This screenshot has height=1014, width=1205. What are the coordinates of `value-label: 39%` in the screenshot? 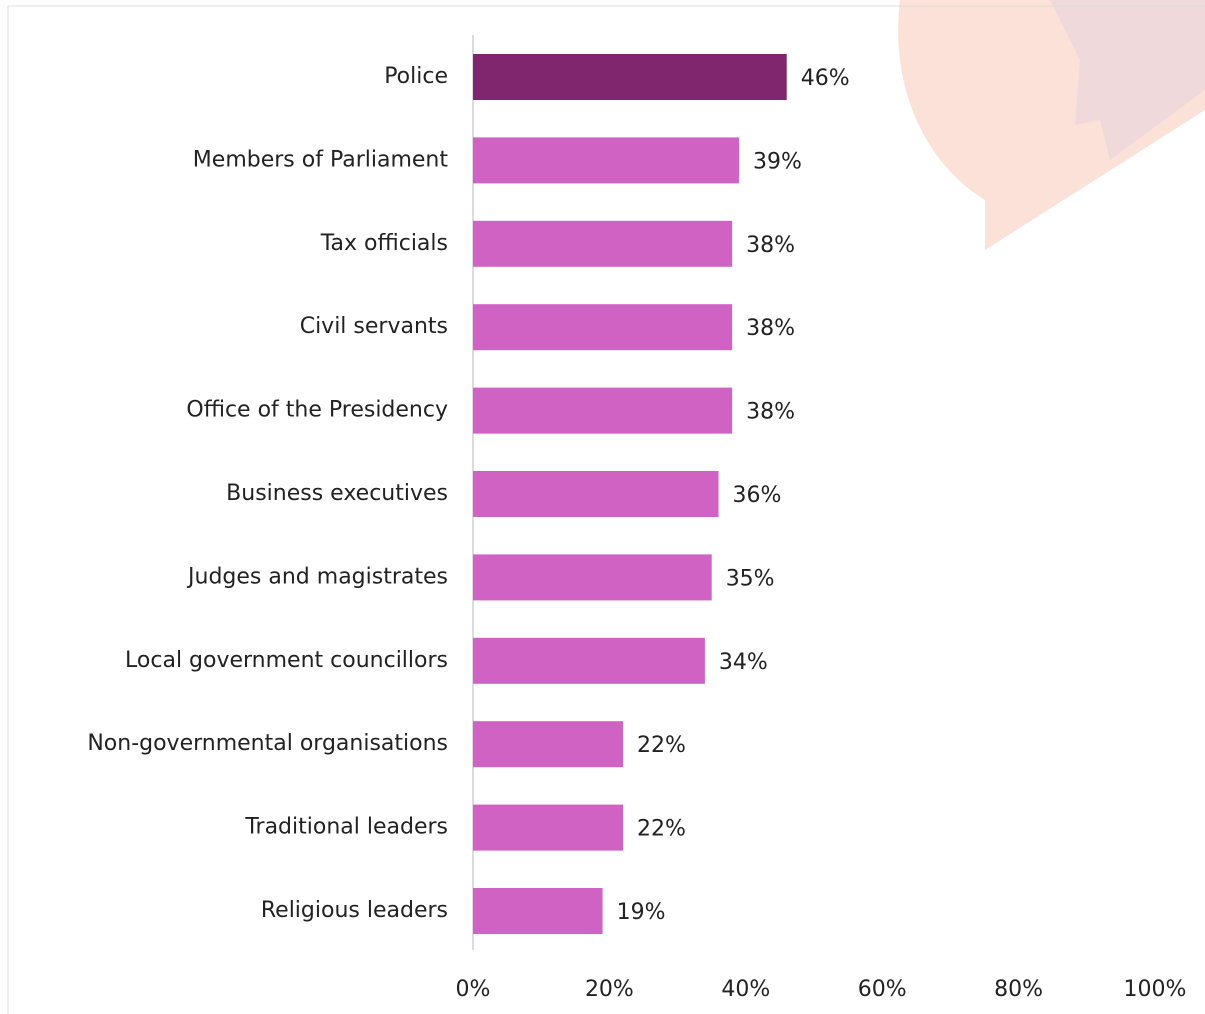 It's located at (777, 161).